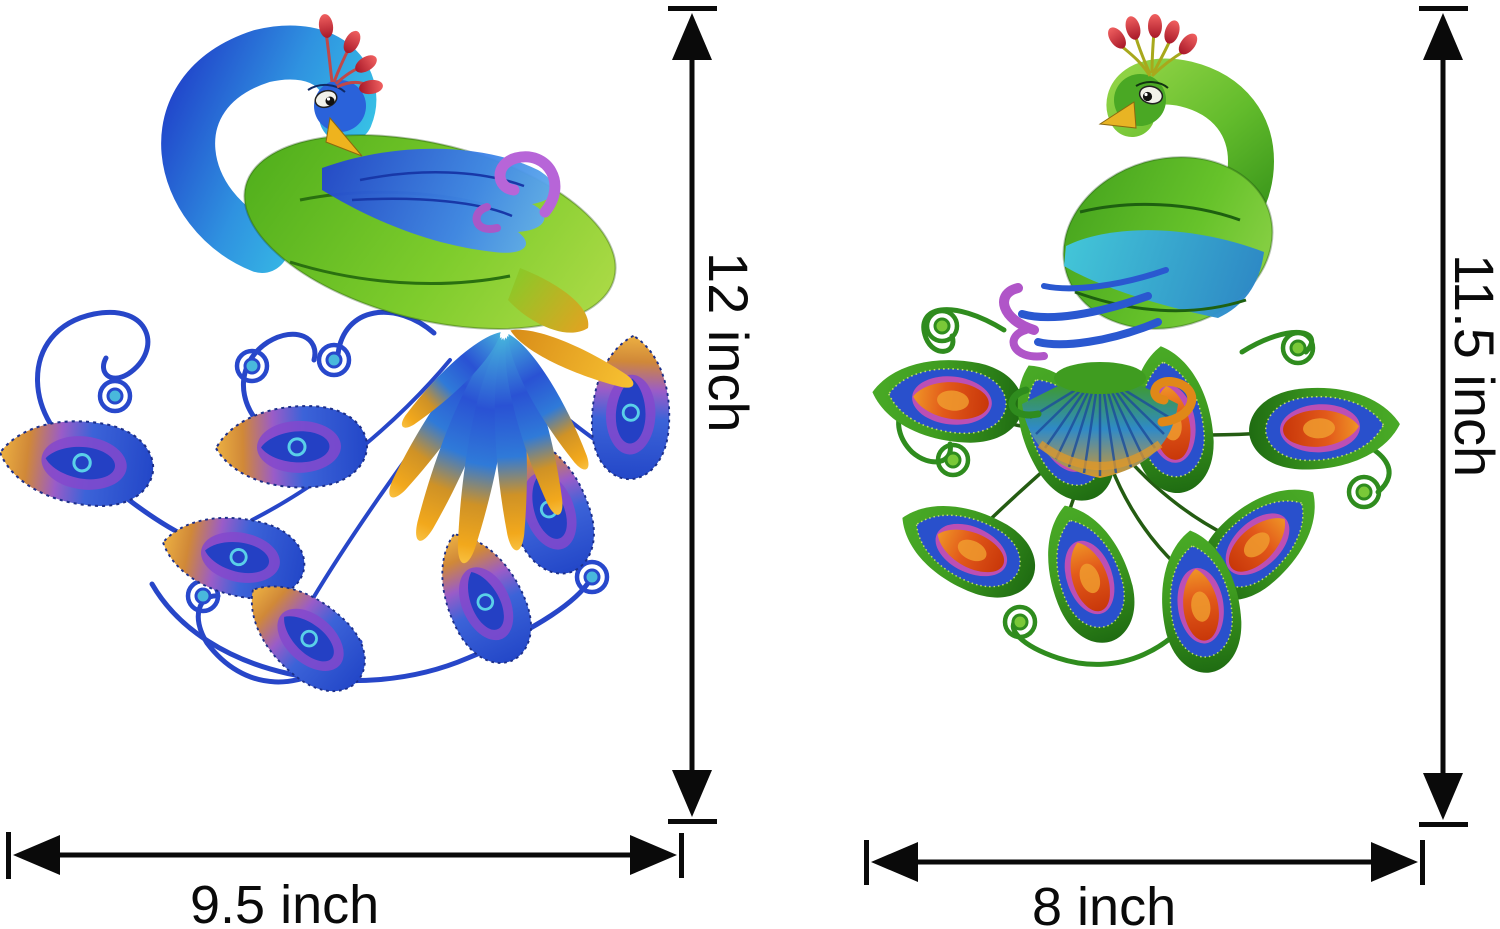 The image size is (1500, 929). Describe the element at coordinates (728, 342) in the screenshot. I see `height-label-left: 12 inch` at that location.